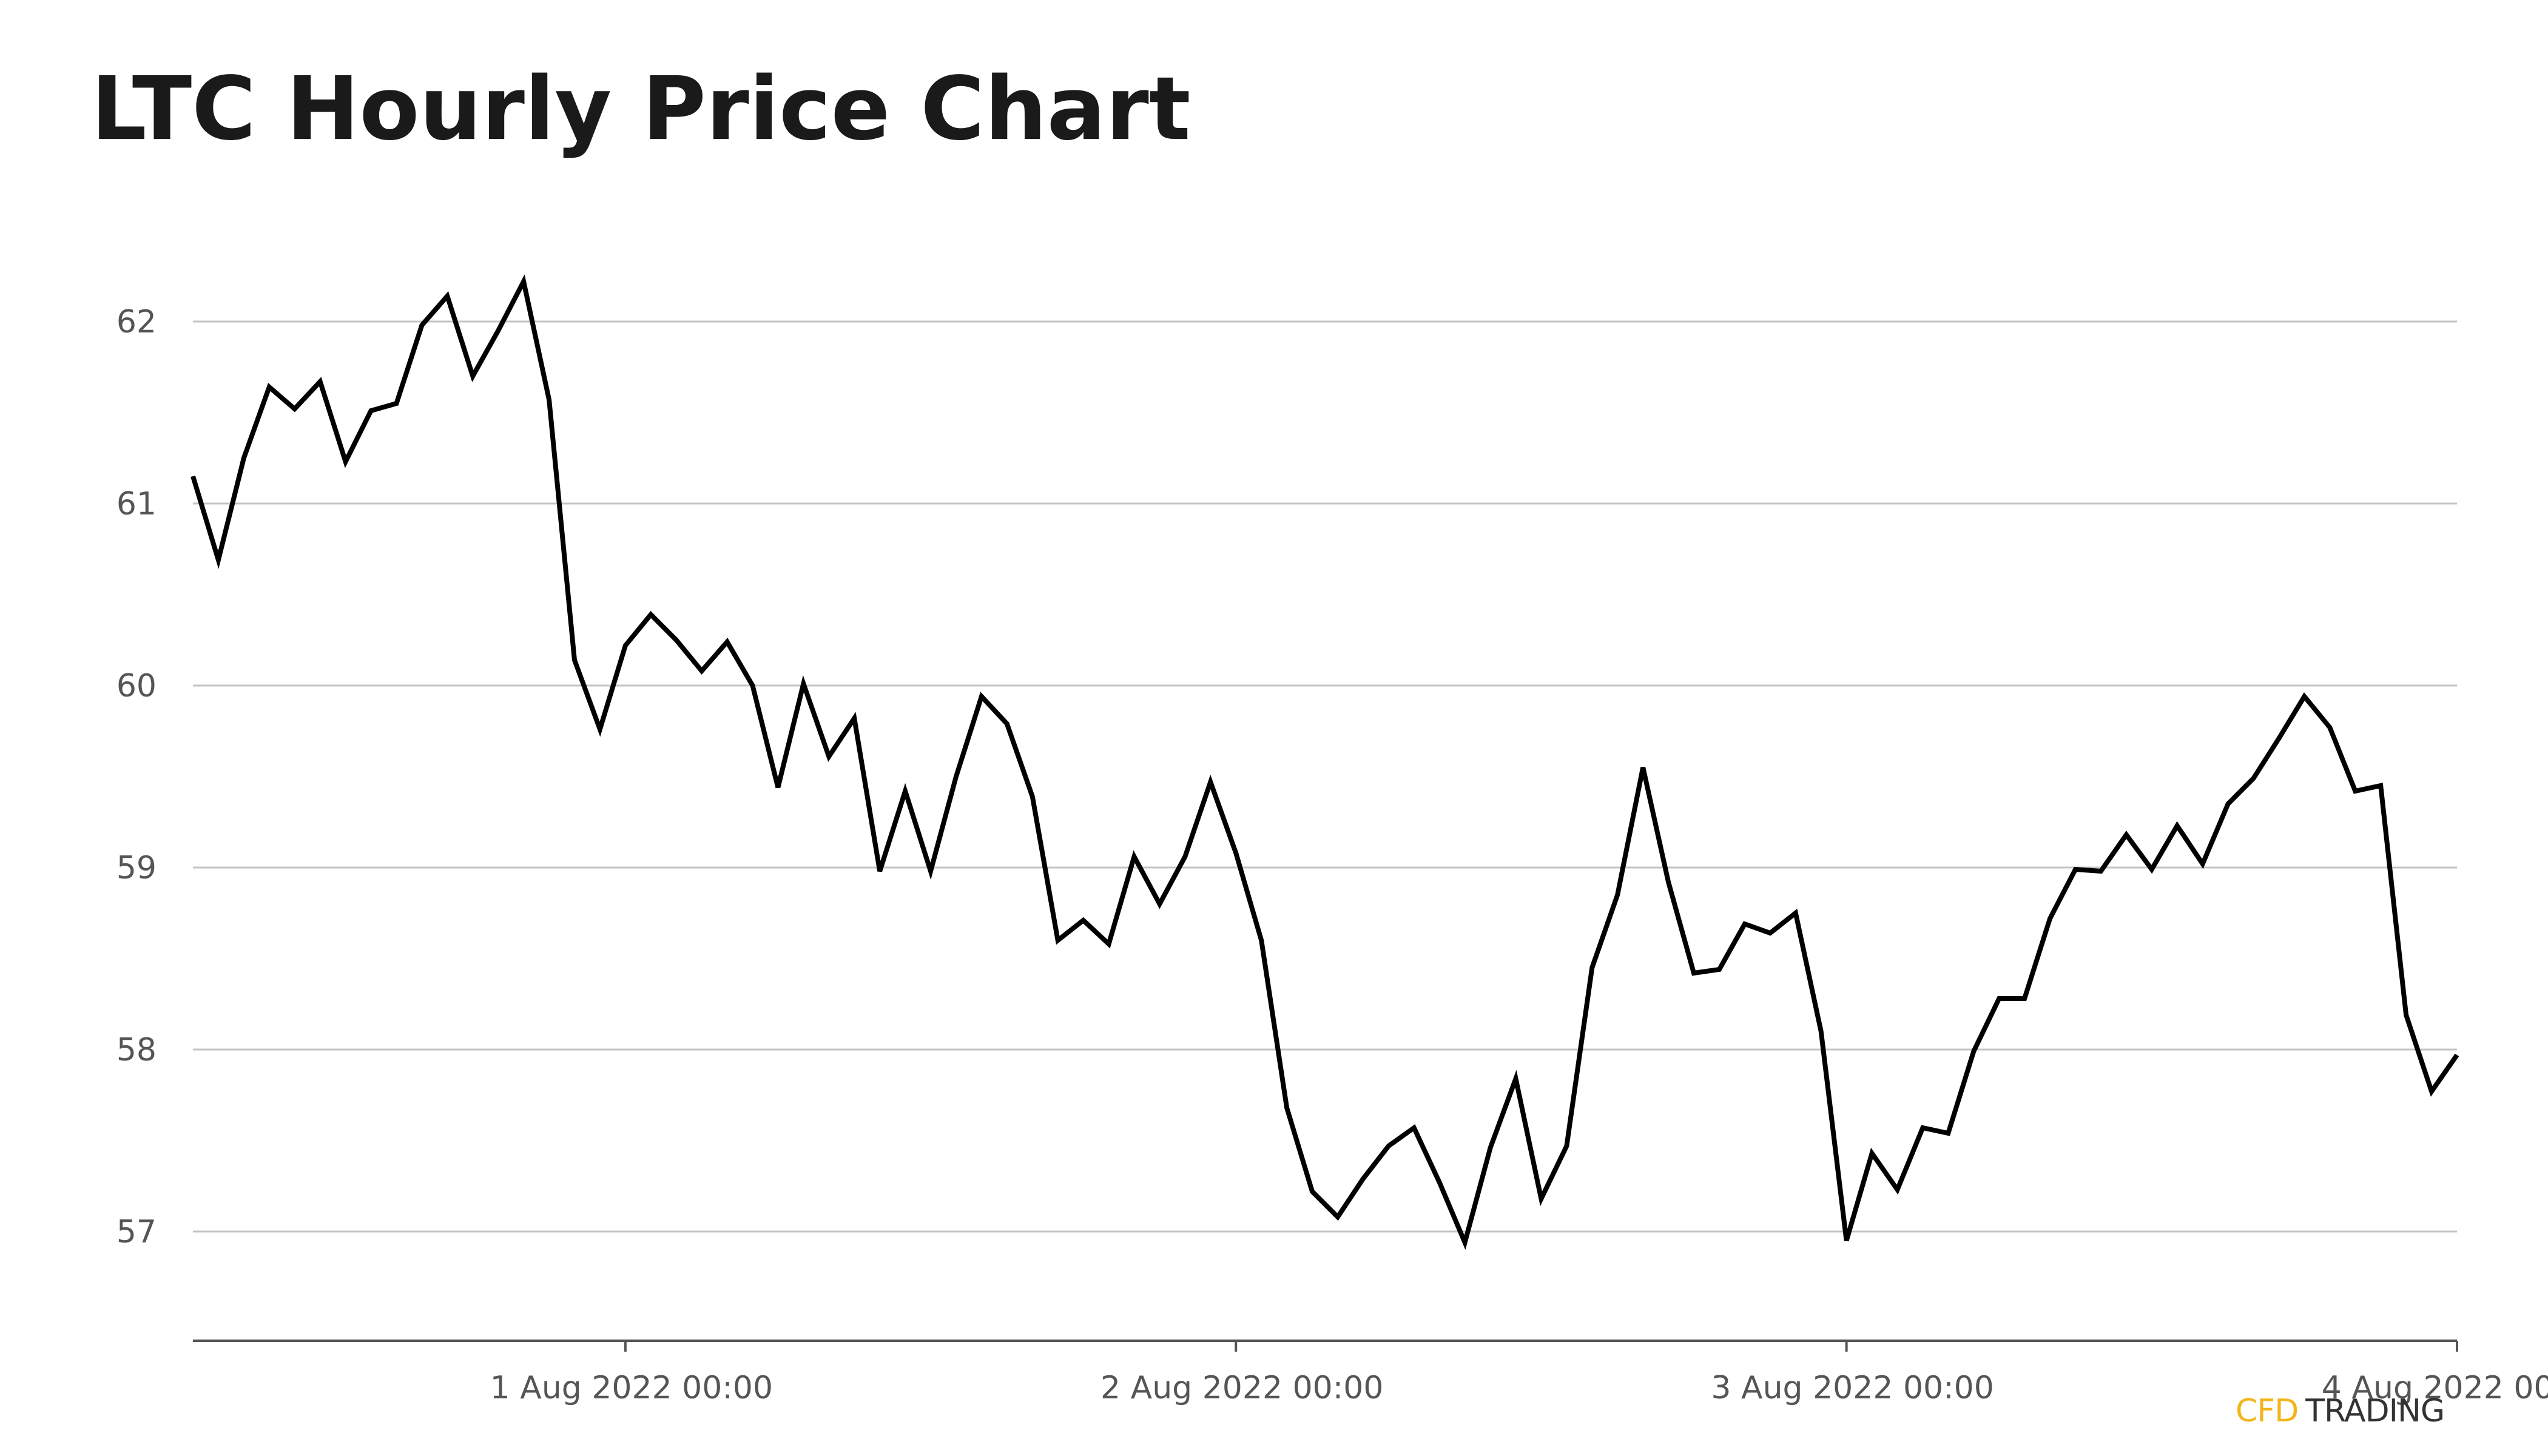  I want to click on y-tick-label: 60, so click(136, 686).